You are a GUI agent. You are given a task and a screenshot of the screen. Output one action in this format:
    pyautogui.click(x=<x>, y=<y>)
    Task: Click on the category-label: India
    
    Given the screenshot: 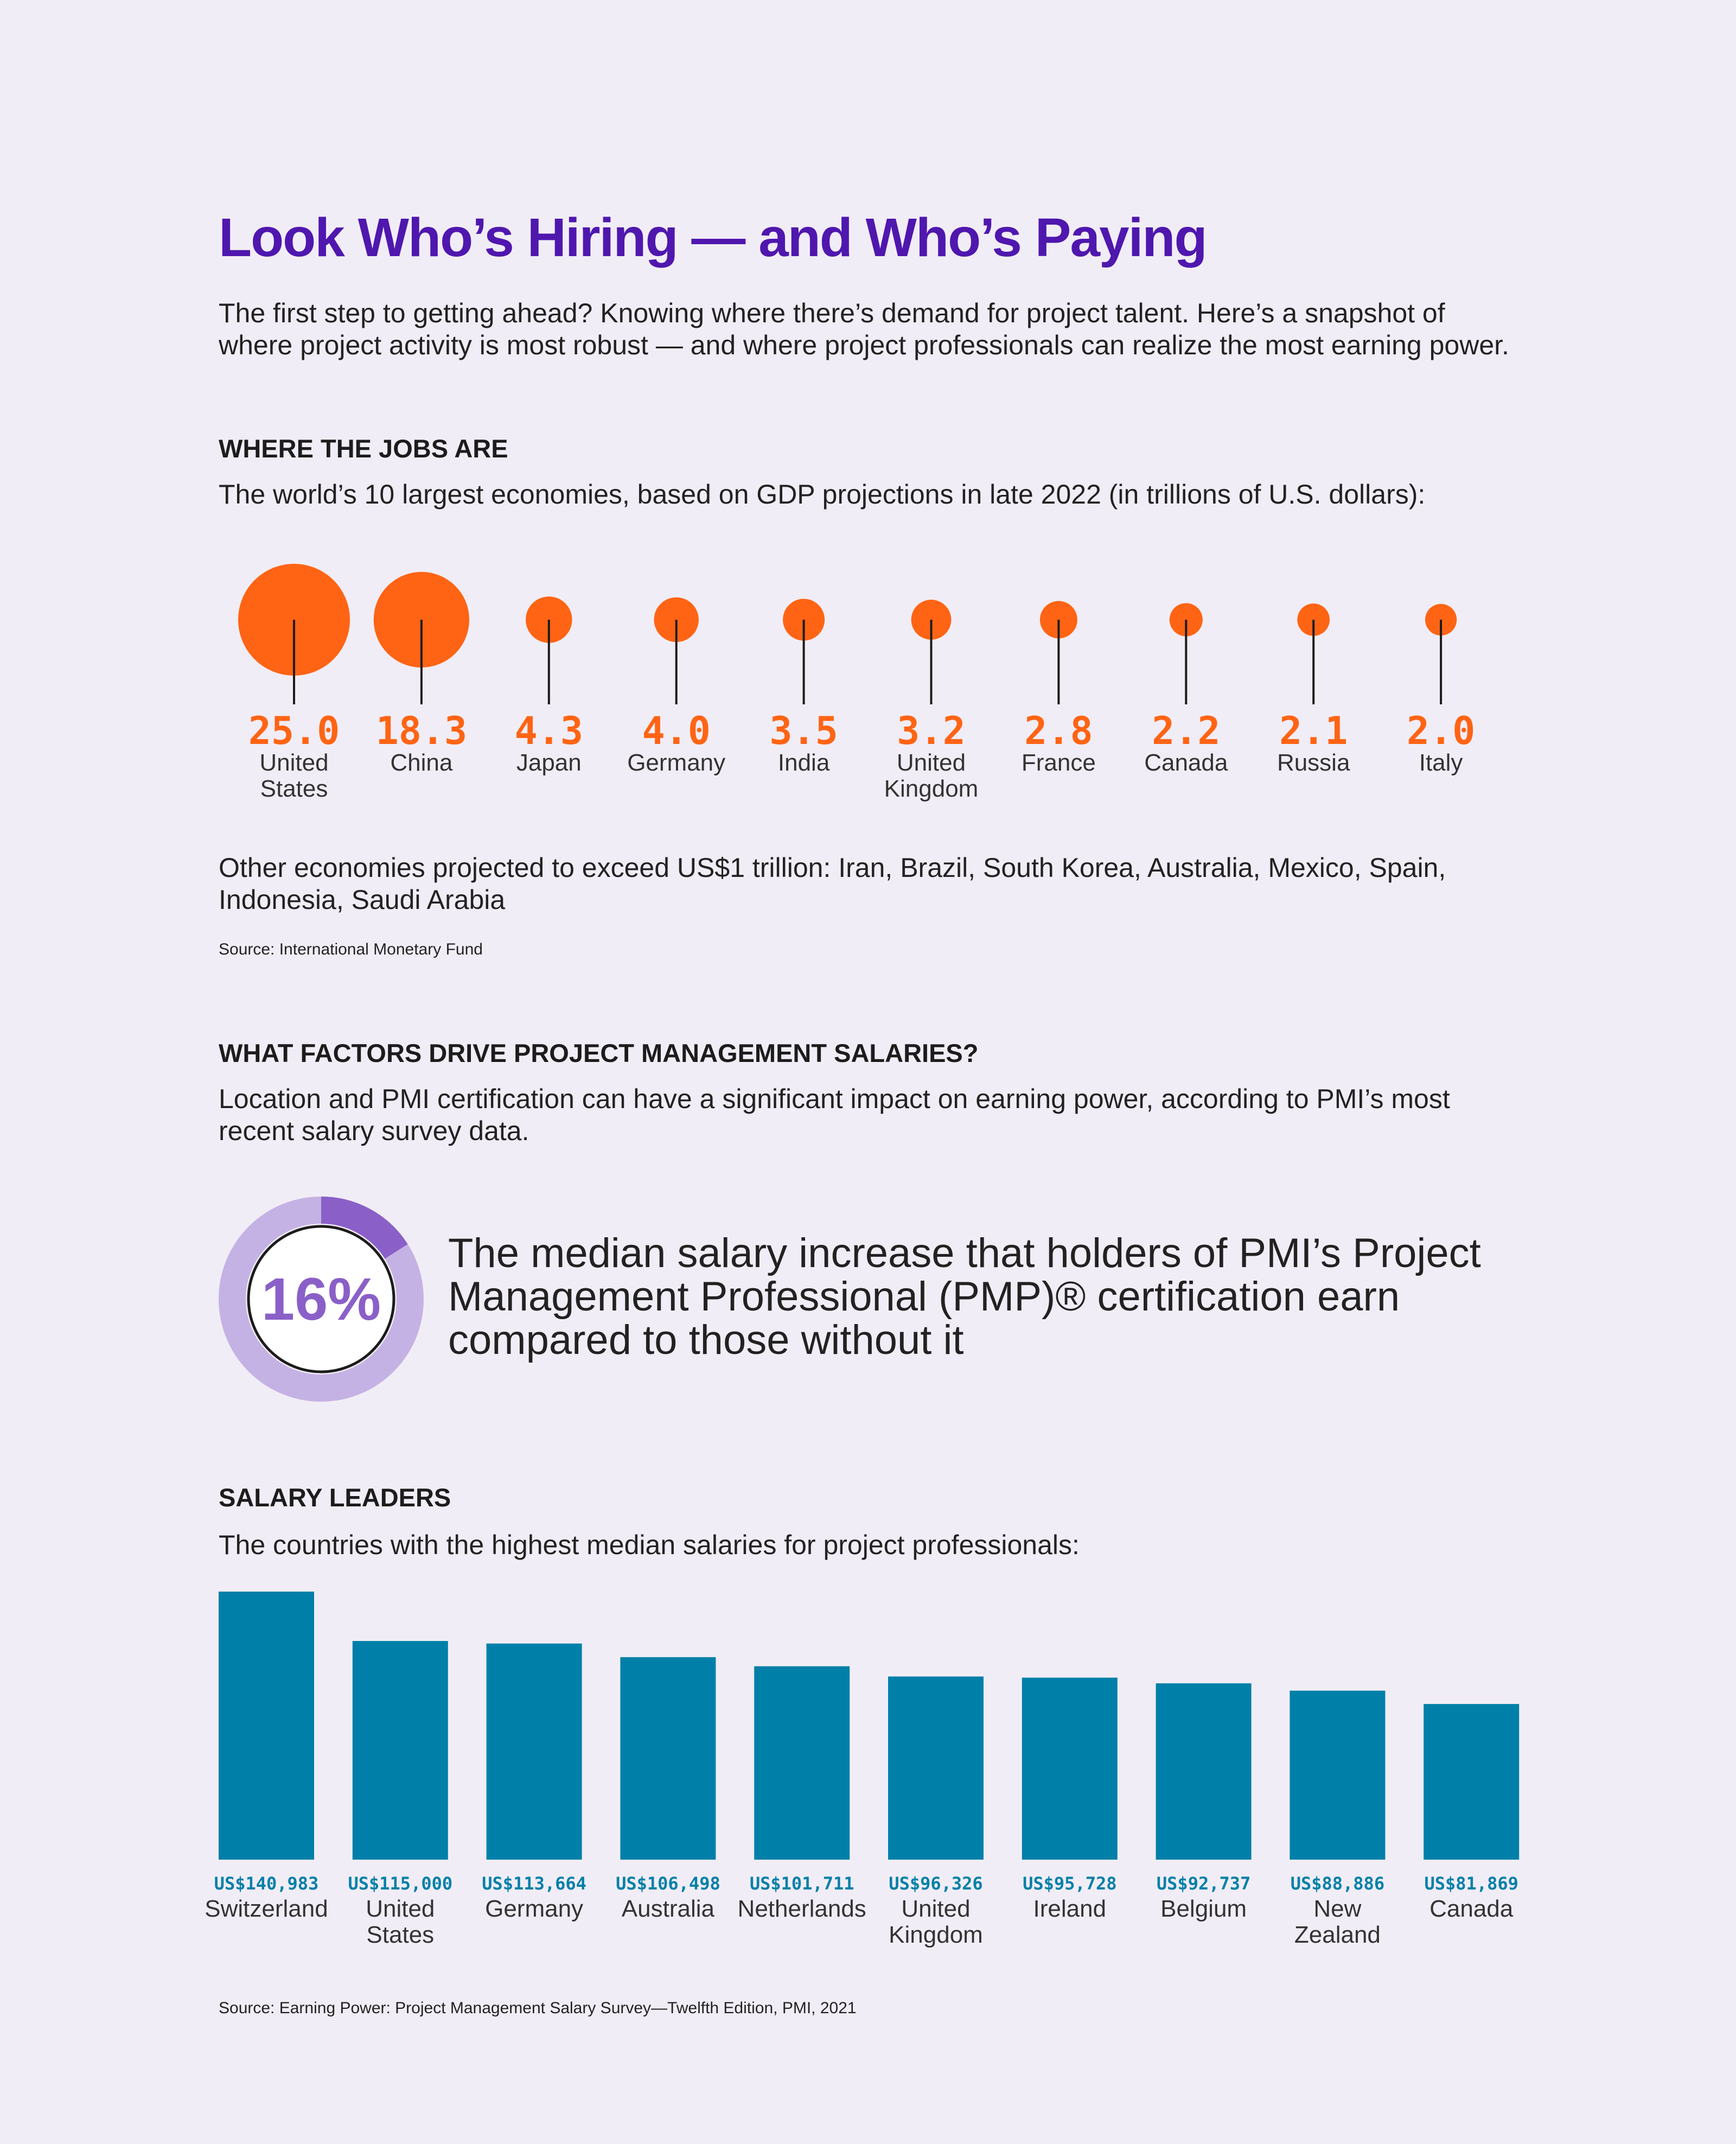 What is the action you would take?
    pyautogui.click(x=803, y=762)
    